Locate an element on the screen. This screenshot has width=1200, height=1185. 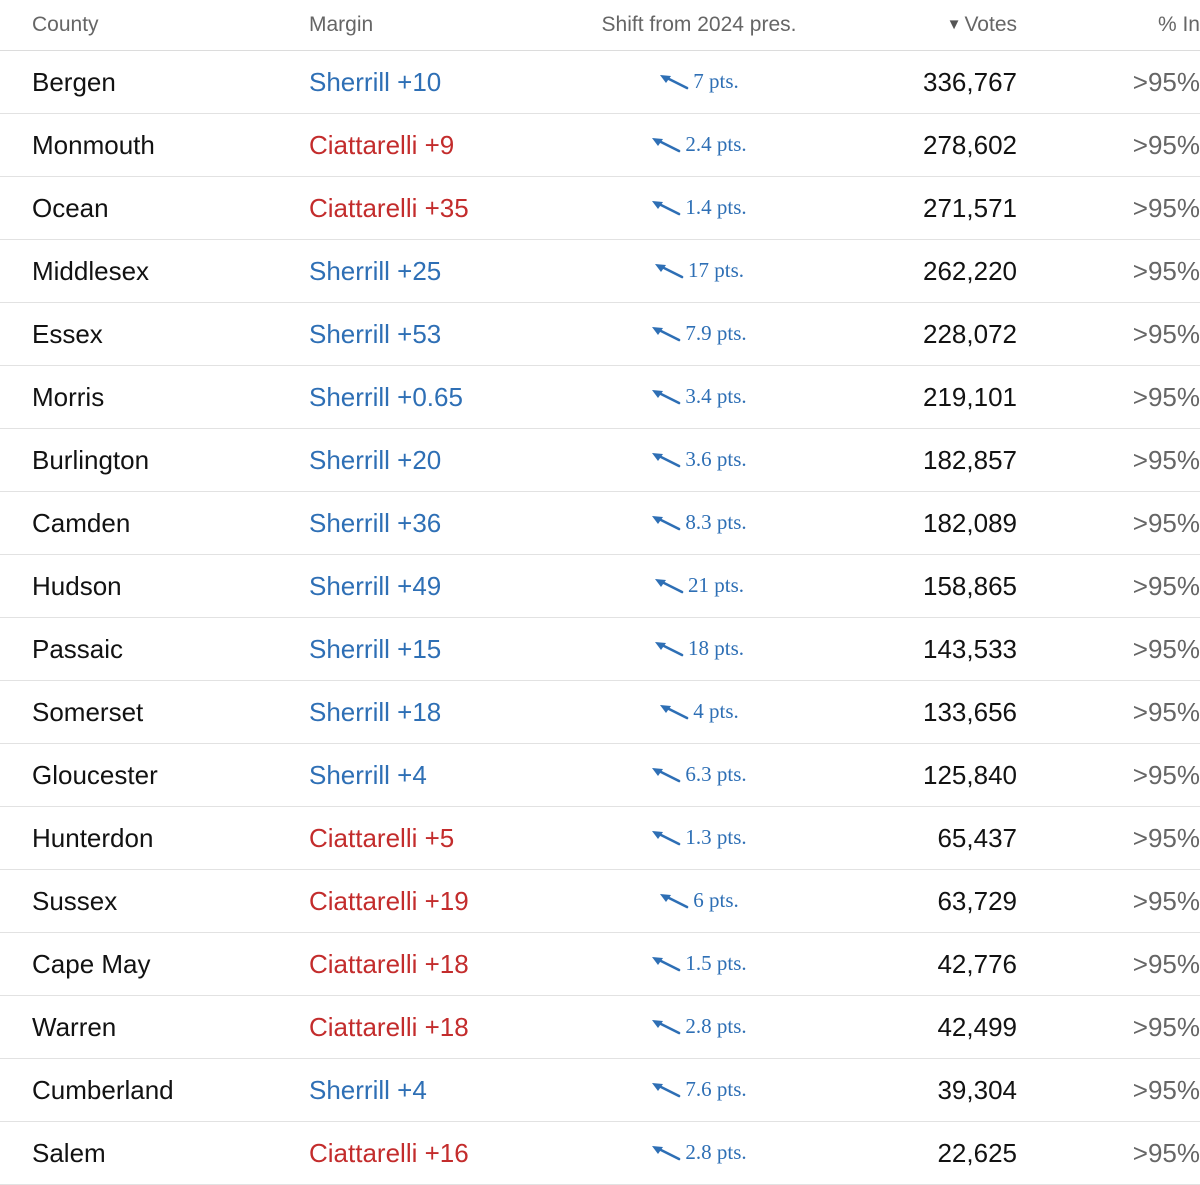
votes-value: 278,602 is located at coordinates (970, 144).